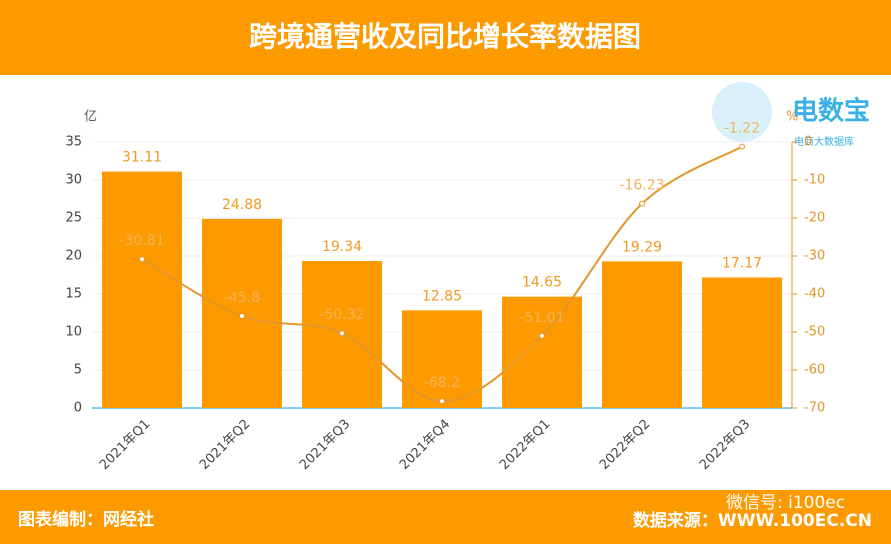 This screenshot has height=544, width=891. I want to click on y-axis-label: 亿, so click(90, 117).